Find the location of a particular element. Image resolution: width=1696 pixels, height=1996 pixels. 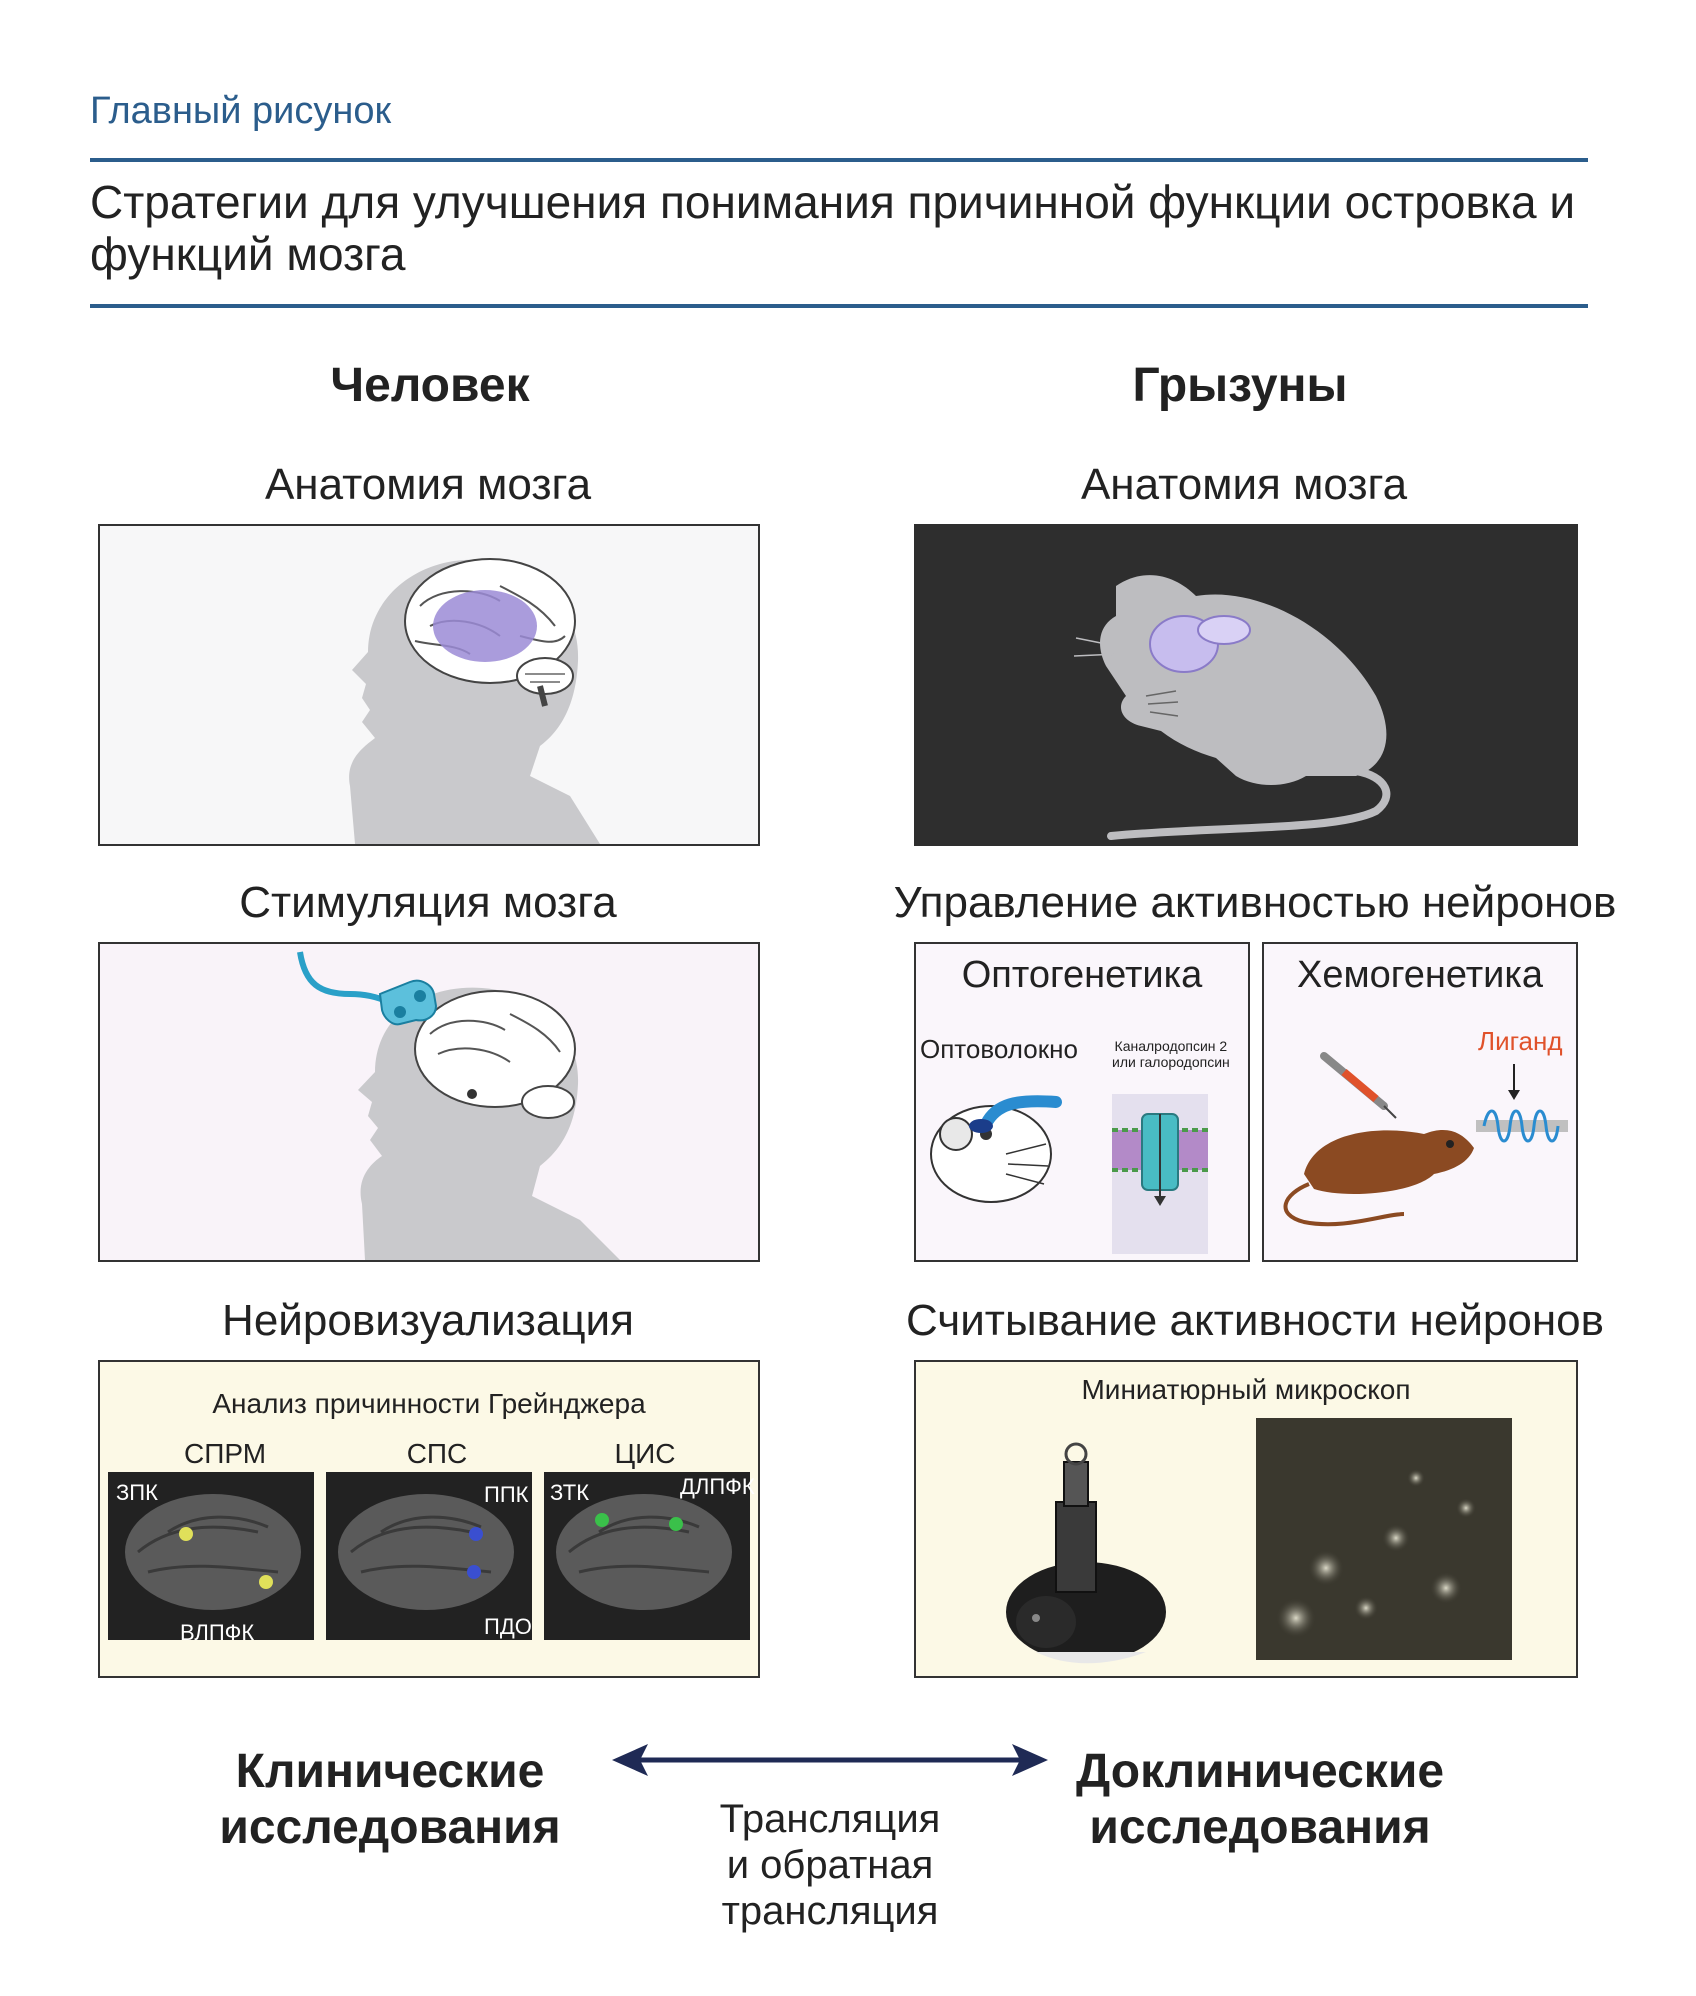

bottom-rule is located at coordinates (839, 306).